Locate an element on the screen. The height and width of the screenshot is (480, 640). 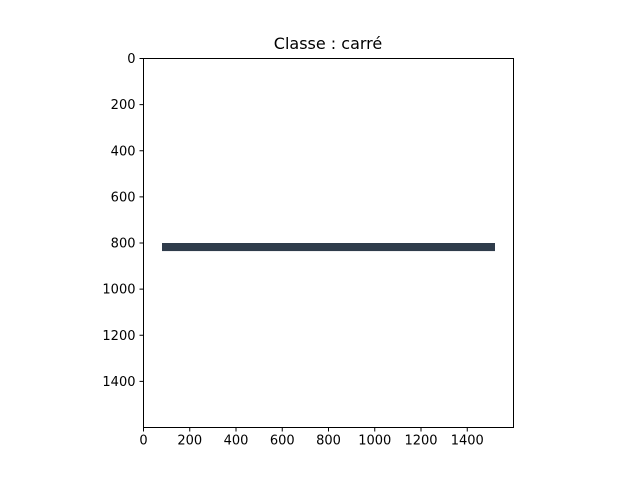
x-tick-label: 600 is located at coordinates (282, 441).